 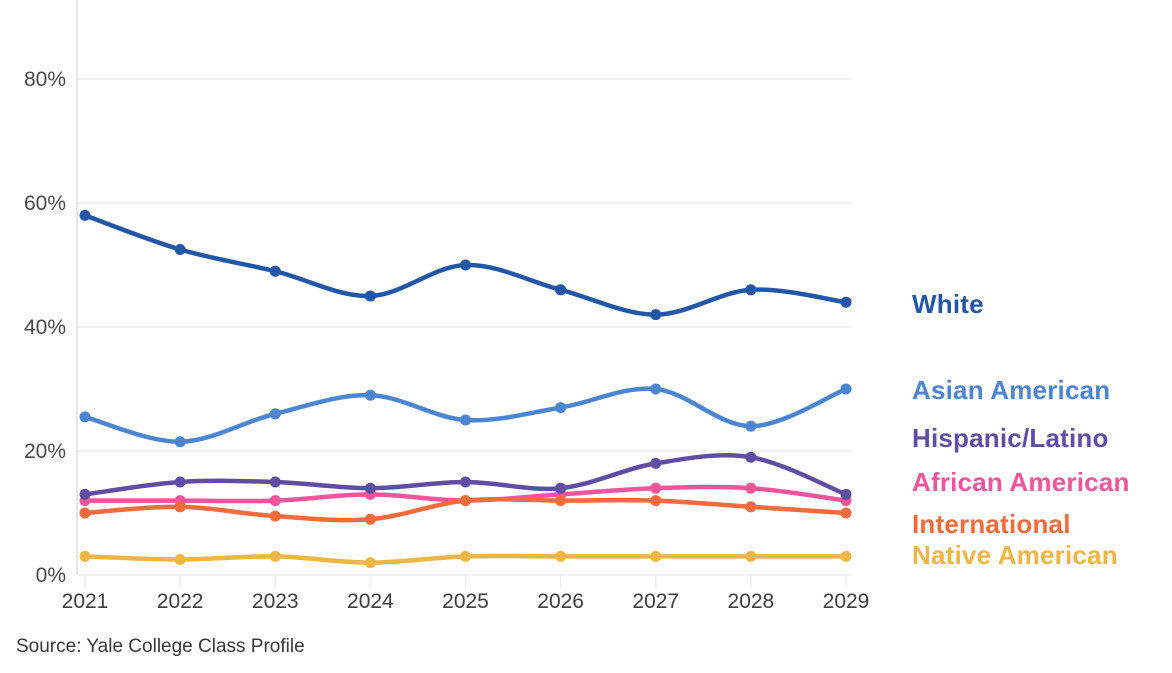 I want to click on x-axis-label-2028: 2028, so click(x=751, y=601).